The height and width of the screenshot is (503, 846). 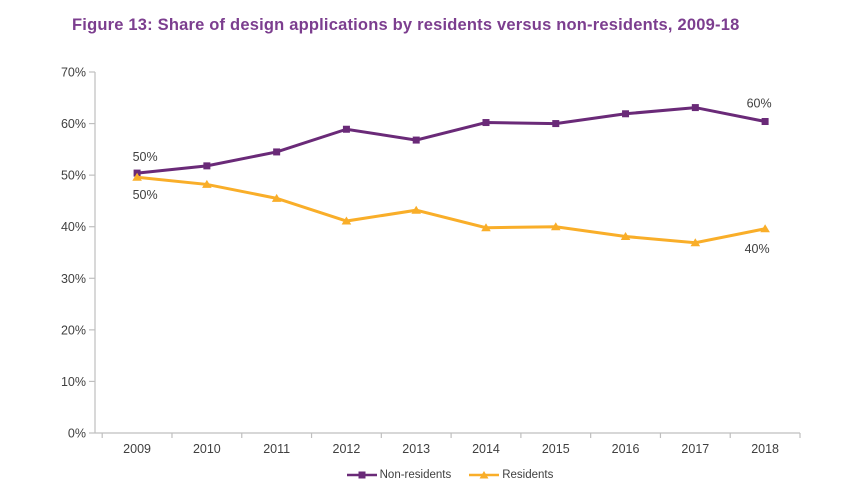 What do you see at coordinates (73, 227) in the screenshot?
I see `y-axis-tick-label: 40%` at bounding box center [73, 227].